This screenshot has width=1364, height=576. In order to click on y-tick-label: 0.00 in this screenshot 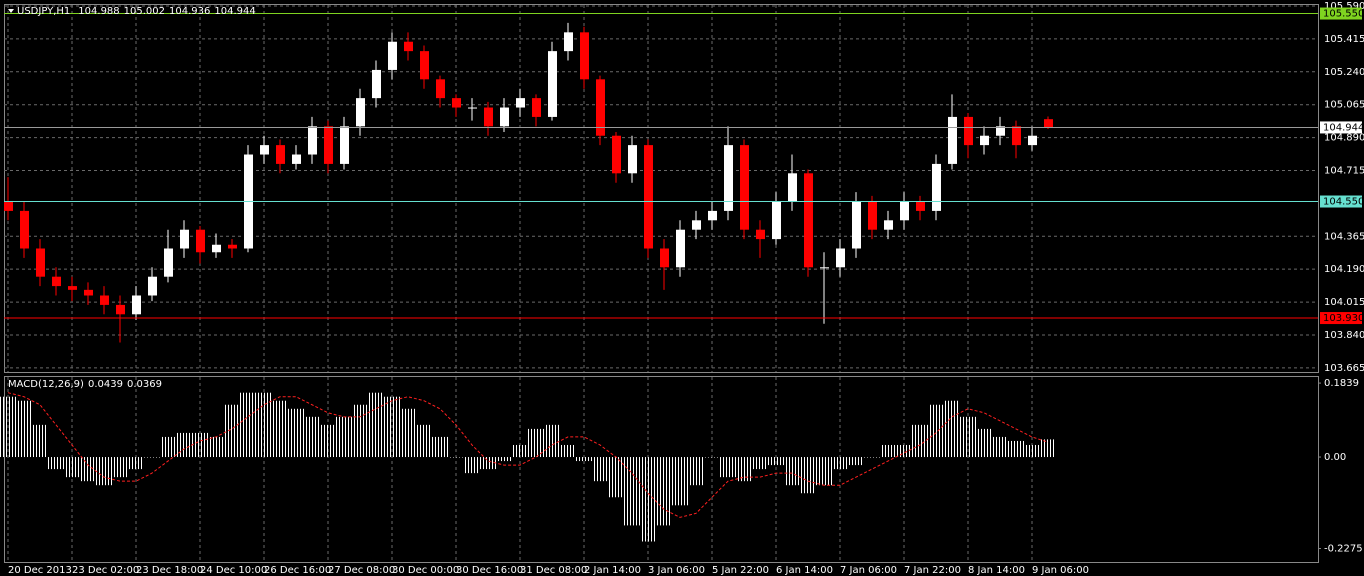, I will do `click(1335, 457)`.